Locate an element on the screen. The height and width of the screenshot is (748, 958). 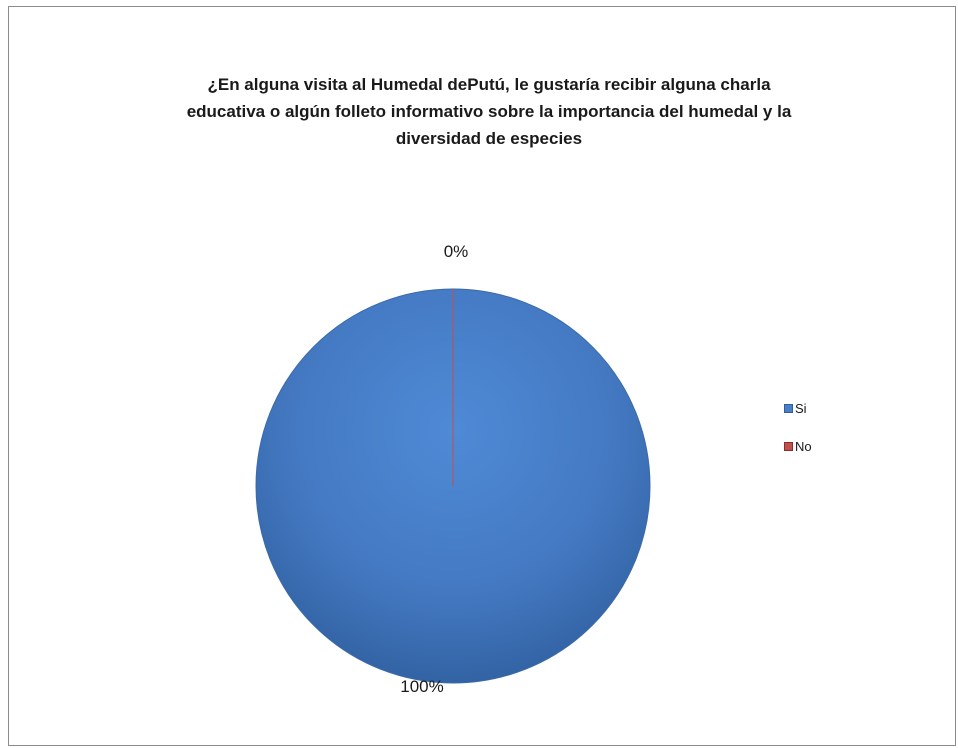
legend-swatch-si is located at coordinates (788, 408).